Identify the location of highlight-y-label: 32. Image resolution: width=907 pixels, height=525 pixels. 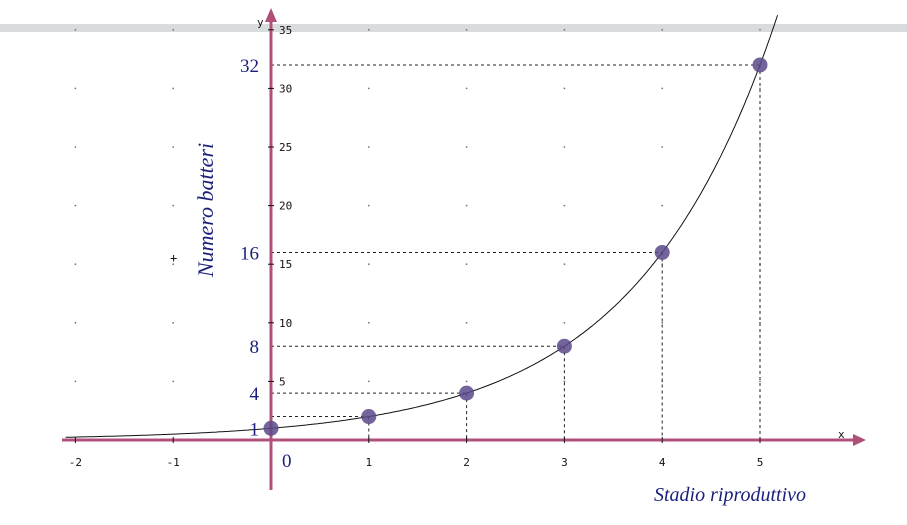
(249, 66).